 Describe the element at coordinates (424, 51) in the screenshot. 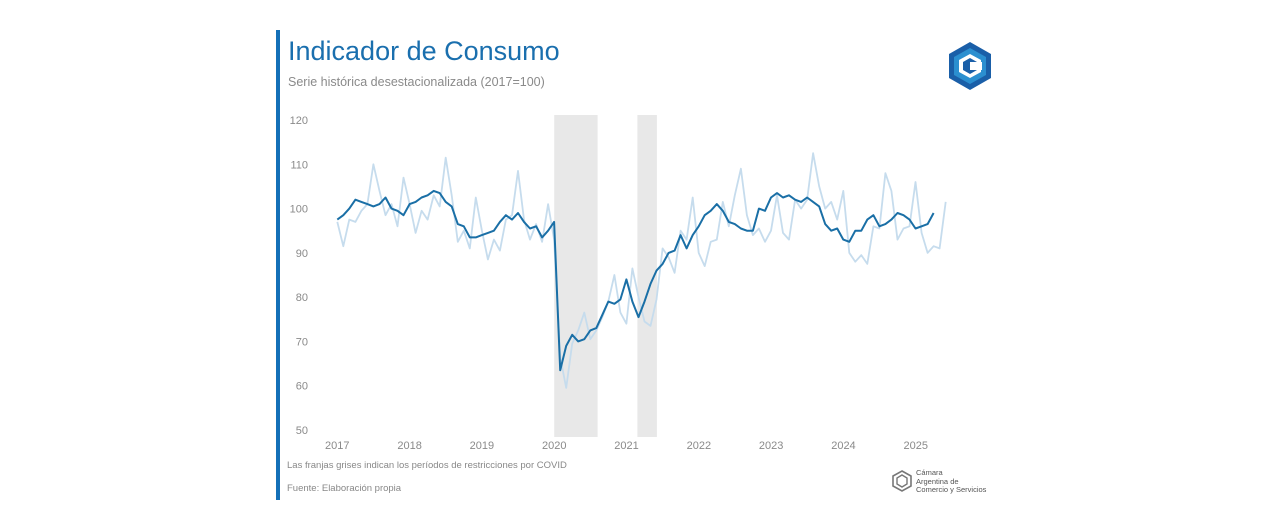

I see `page-title: Indicador de Consumo` at that location.